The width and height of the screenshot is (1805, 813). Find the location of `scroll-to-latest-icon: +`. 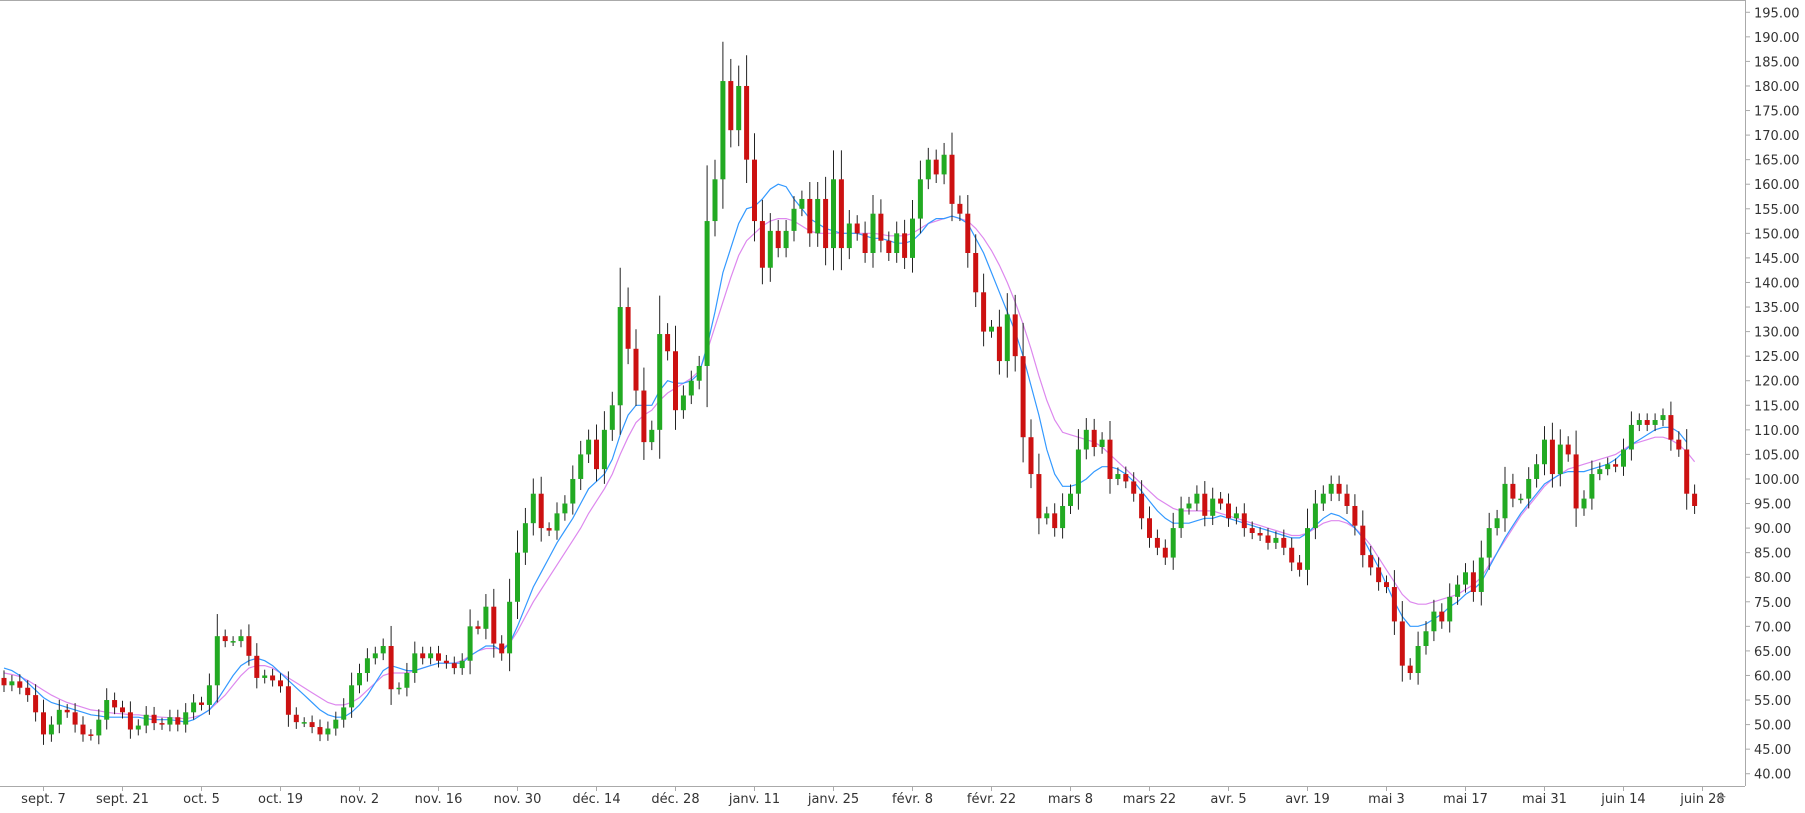

scroll-to-latest-icon: + is located at coordinates (1721, 797).